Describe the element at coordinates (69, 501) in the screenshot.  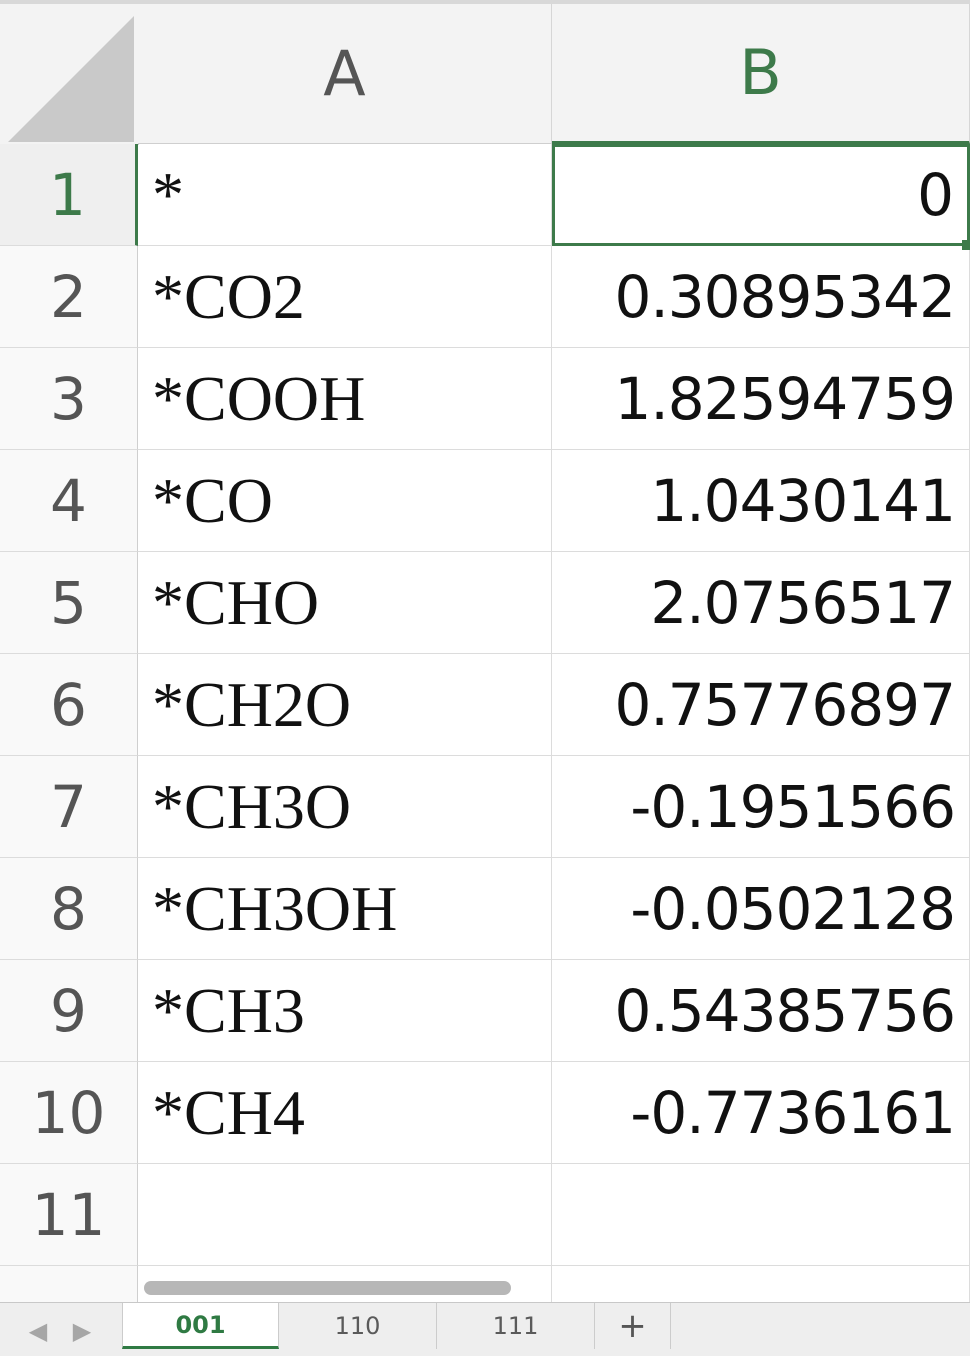
I see `row-header-4: 4` at that location.